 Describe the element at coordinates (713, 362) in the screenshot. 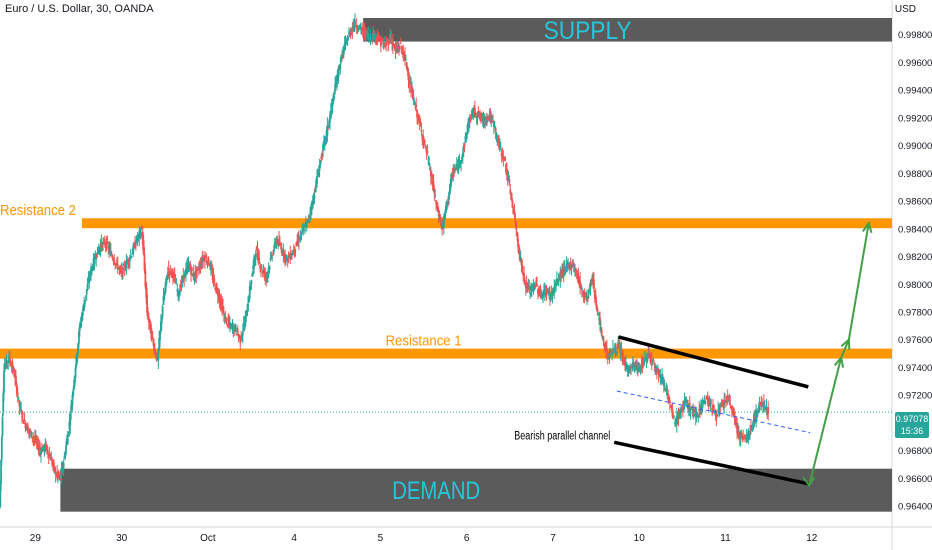

I see `channel-upper-line` at that location.